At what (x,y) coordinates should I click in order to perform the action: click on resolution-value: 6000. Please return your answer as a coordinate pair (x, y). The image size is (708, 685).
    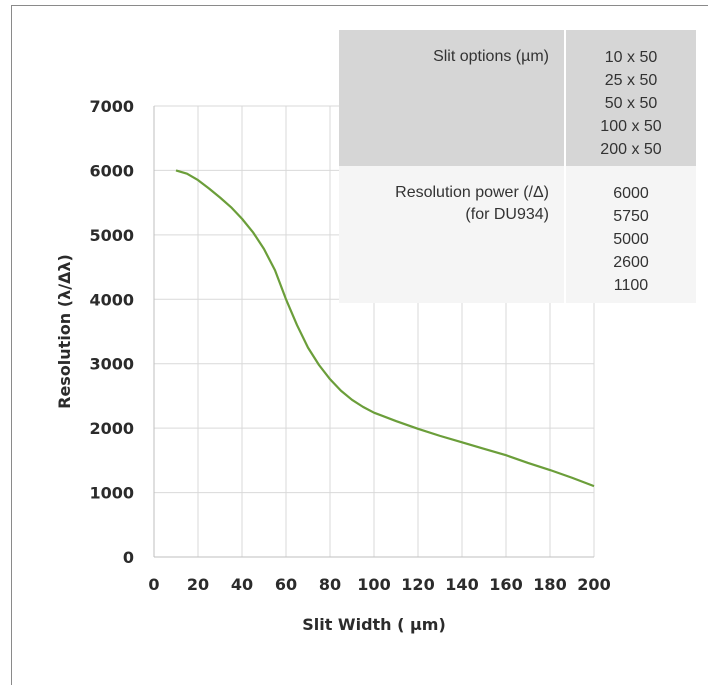
    Looking at the image, I should click on (631, 193).